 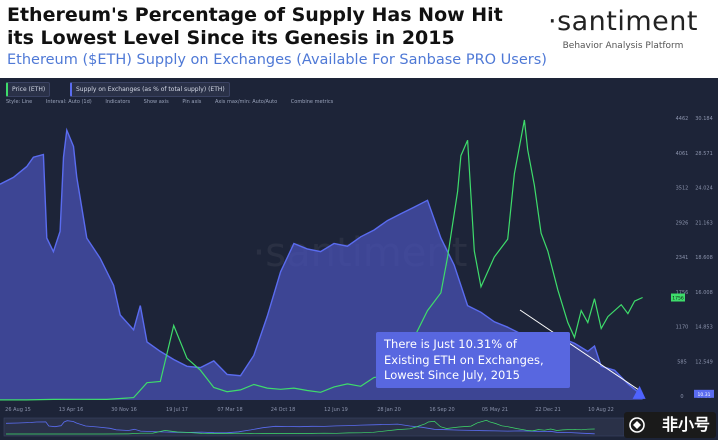 What do you see at coordinates (18, 410) in the screenshot?
I see `x-axis-tick-label: 26 Aug 15` at bounding box center [18, 410].